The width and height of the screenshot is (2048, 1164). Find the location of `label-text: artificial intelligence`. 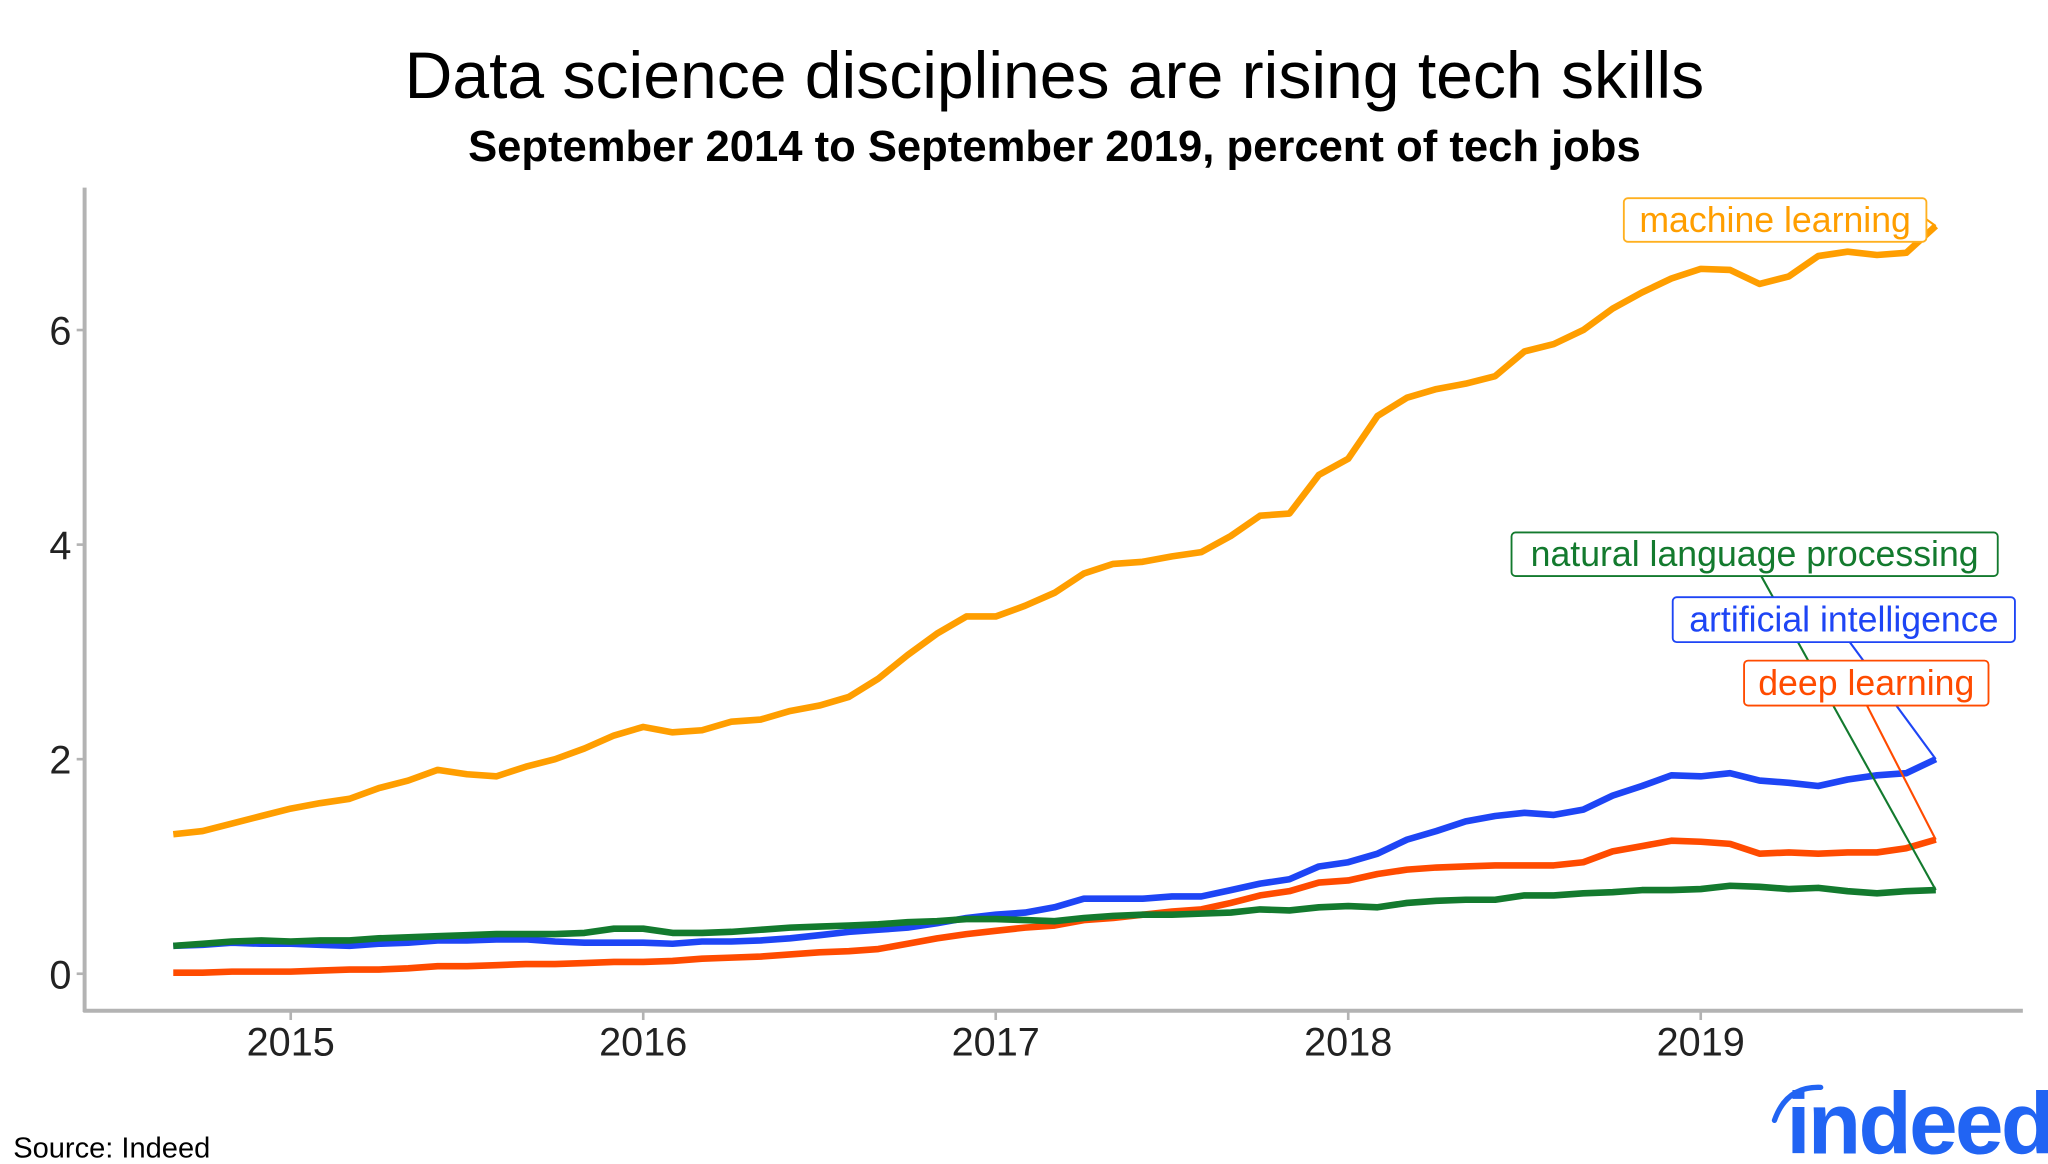

label-text: artificial intelligence is located at coordinates (1843, 620).